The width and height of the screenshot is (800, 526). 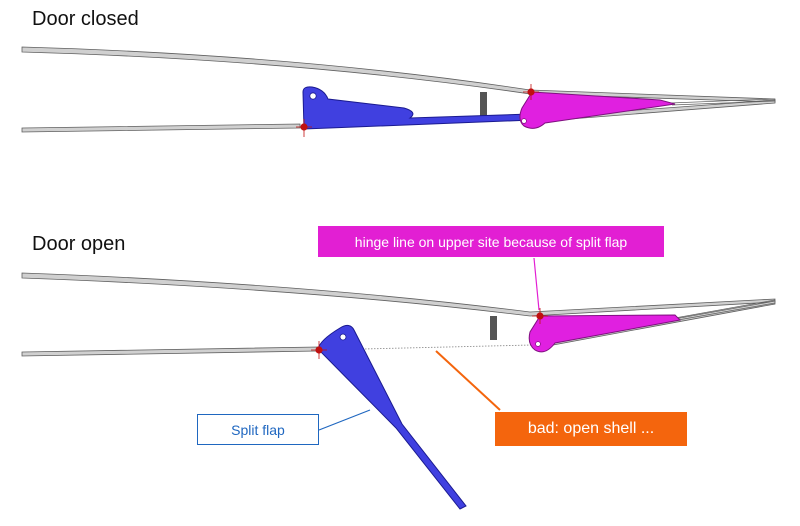 I want to click on stiffener-closed, so click(x=483, y=104).